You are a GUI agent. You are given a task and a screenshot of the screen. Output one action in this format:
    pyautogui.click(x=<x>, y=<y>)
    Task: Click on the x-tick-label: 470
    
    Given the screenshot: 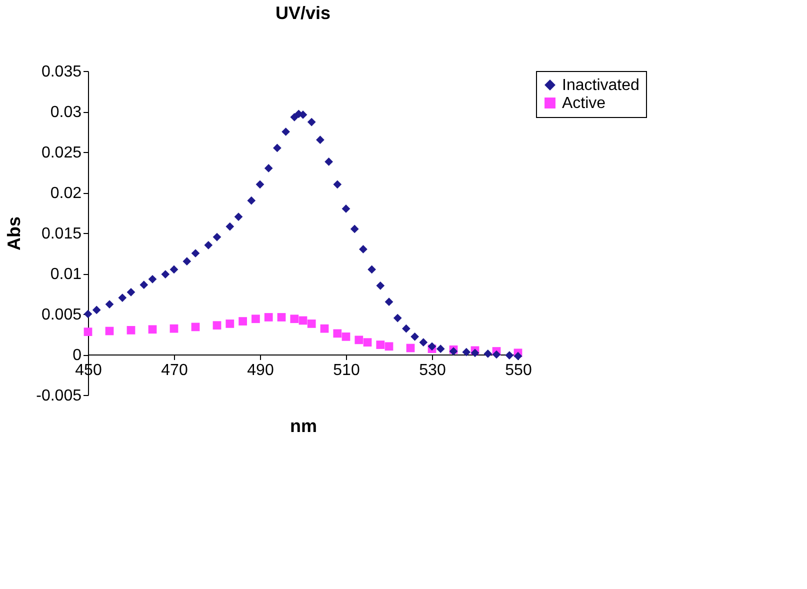 What is the action you would take?
    pyautogui.click(x=174, y=370)
    